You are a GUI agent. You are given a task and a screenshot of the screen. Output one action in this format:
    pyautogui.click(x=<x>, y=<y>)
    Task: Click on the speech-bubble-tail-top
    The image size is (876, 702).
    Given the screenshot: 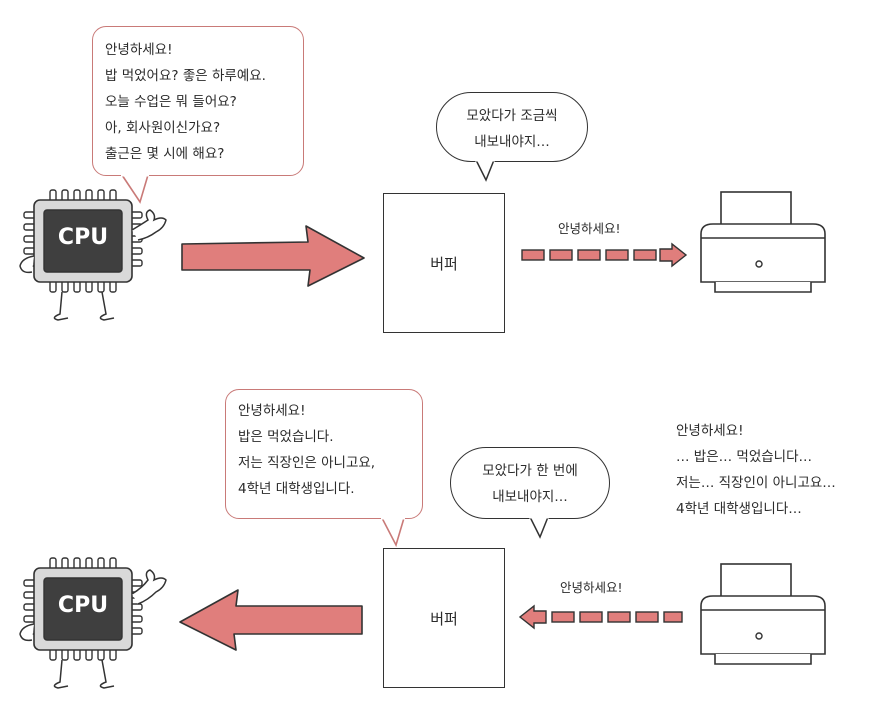 What is the action you would take?
    pyautogui.click(x=135, y=188)
    